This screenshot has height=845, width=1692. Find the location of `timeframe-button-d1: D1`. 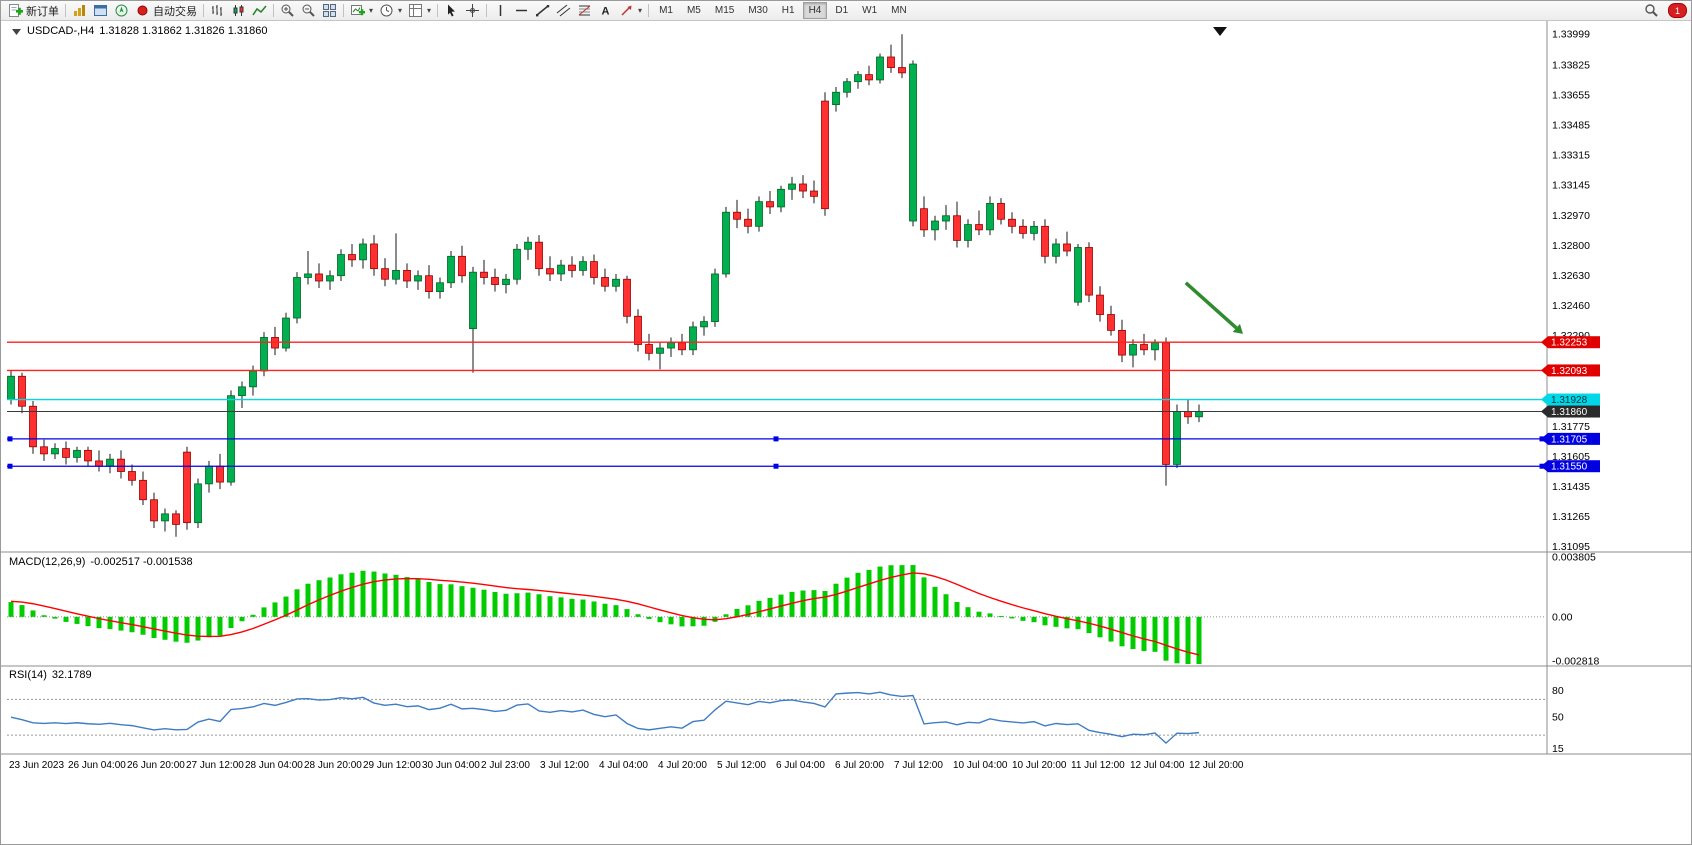

timeframe-button-d1: D1 is located at coordinates (842, 10).